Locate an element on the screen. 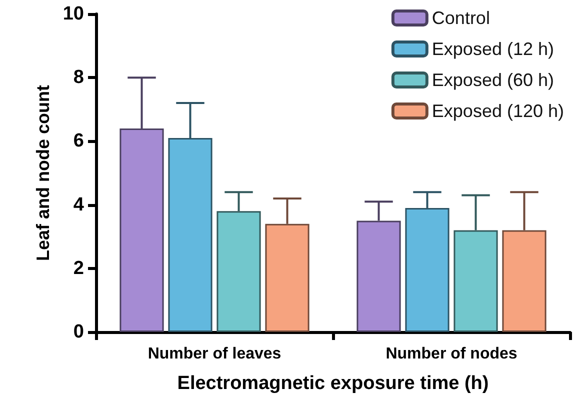 This screenshot has height=419, width=573. y-tick-label: 8 is located at coordinates (78, 77).